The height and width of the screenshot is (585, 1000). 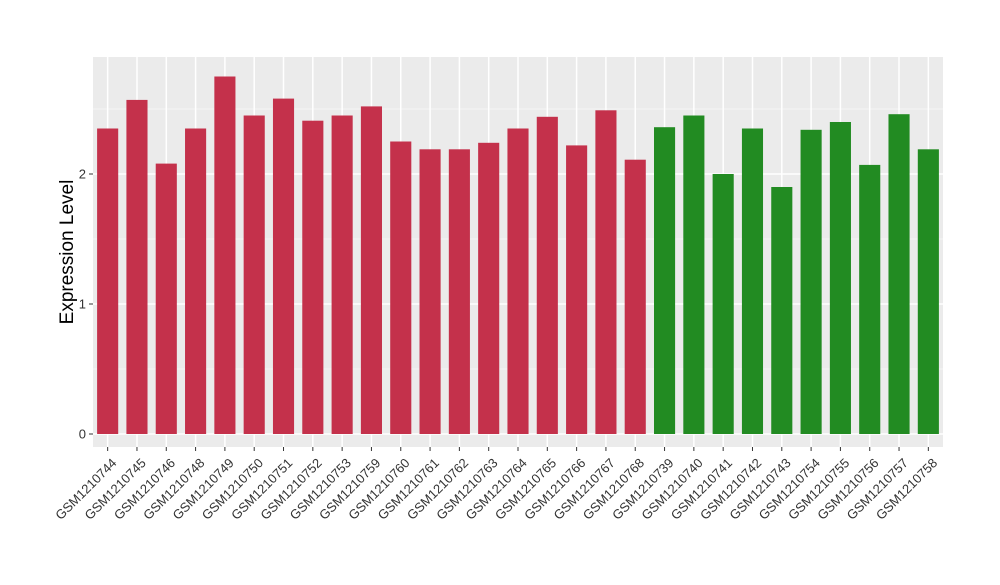 What do you see at coordinates (313, 277) in the screenshot?
I see `bar-GSM1210752` at bounding box center [313, 277].